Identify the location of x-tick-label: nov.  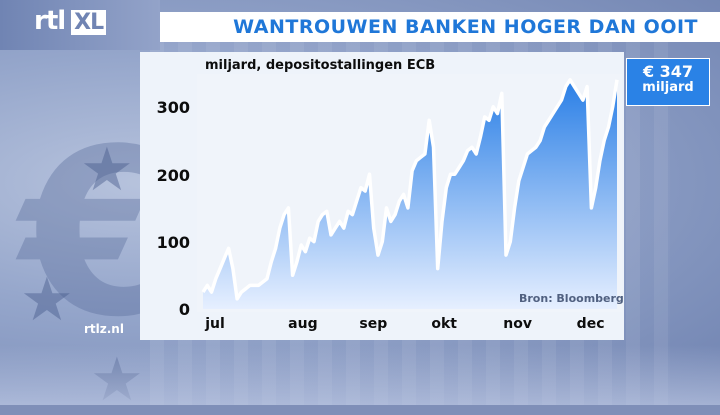
(517, 324).